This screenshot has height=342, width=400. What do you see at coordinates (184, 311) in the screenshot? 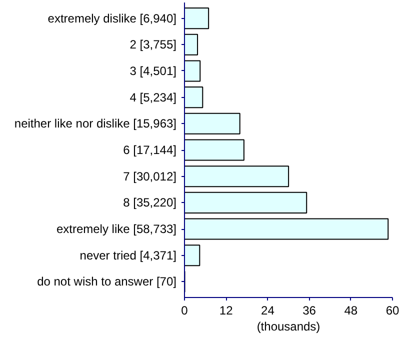
I see `x-tick-label: 0` at bounding box center [184, 311].